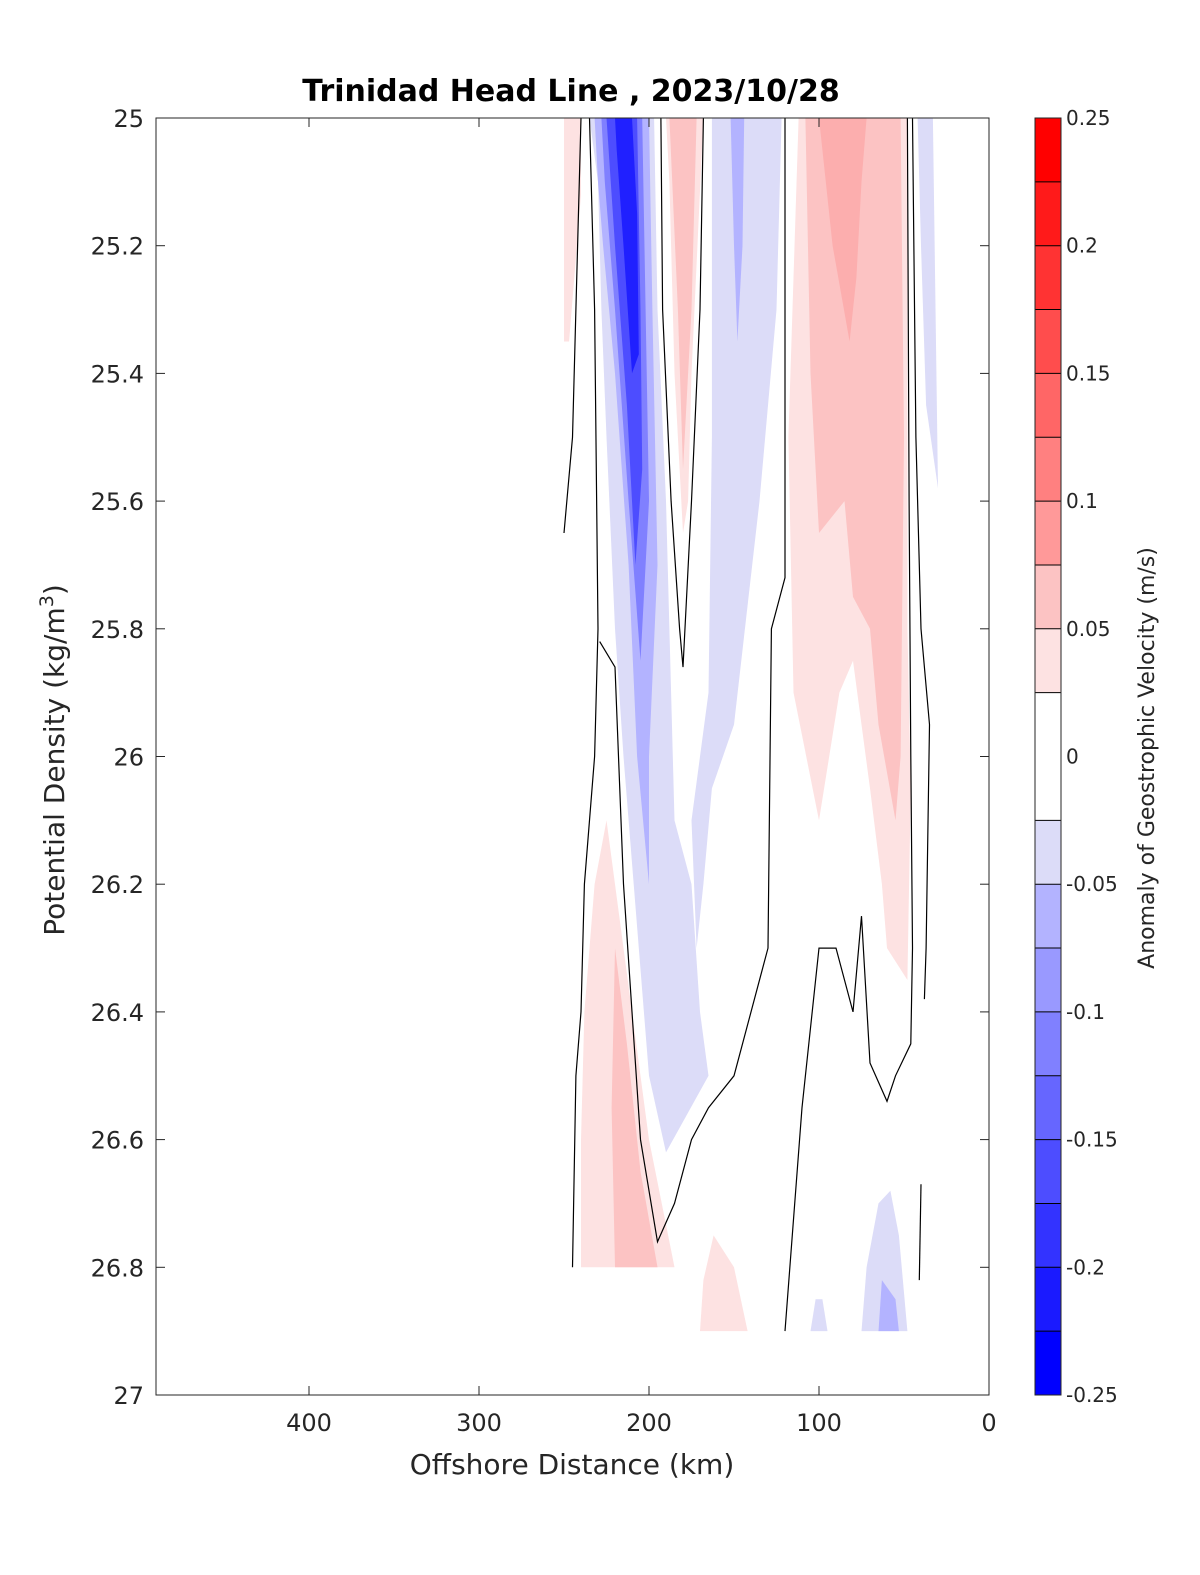 The width and height of the screenshot is (1200, 1575). I want to click on y-tick-label: 25.6, so click(117, 502).